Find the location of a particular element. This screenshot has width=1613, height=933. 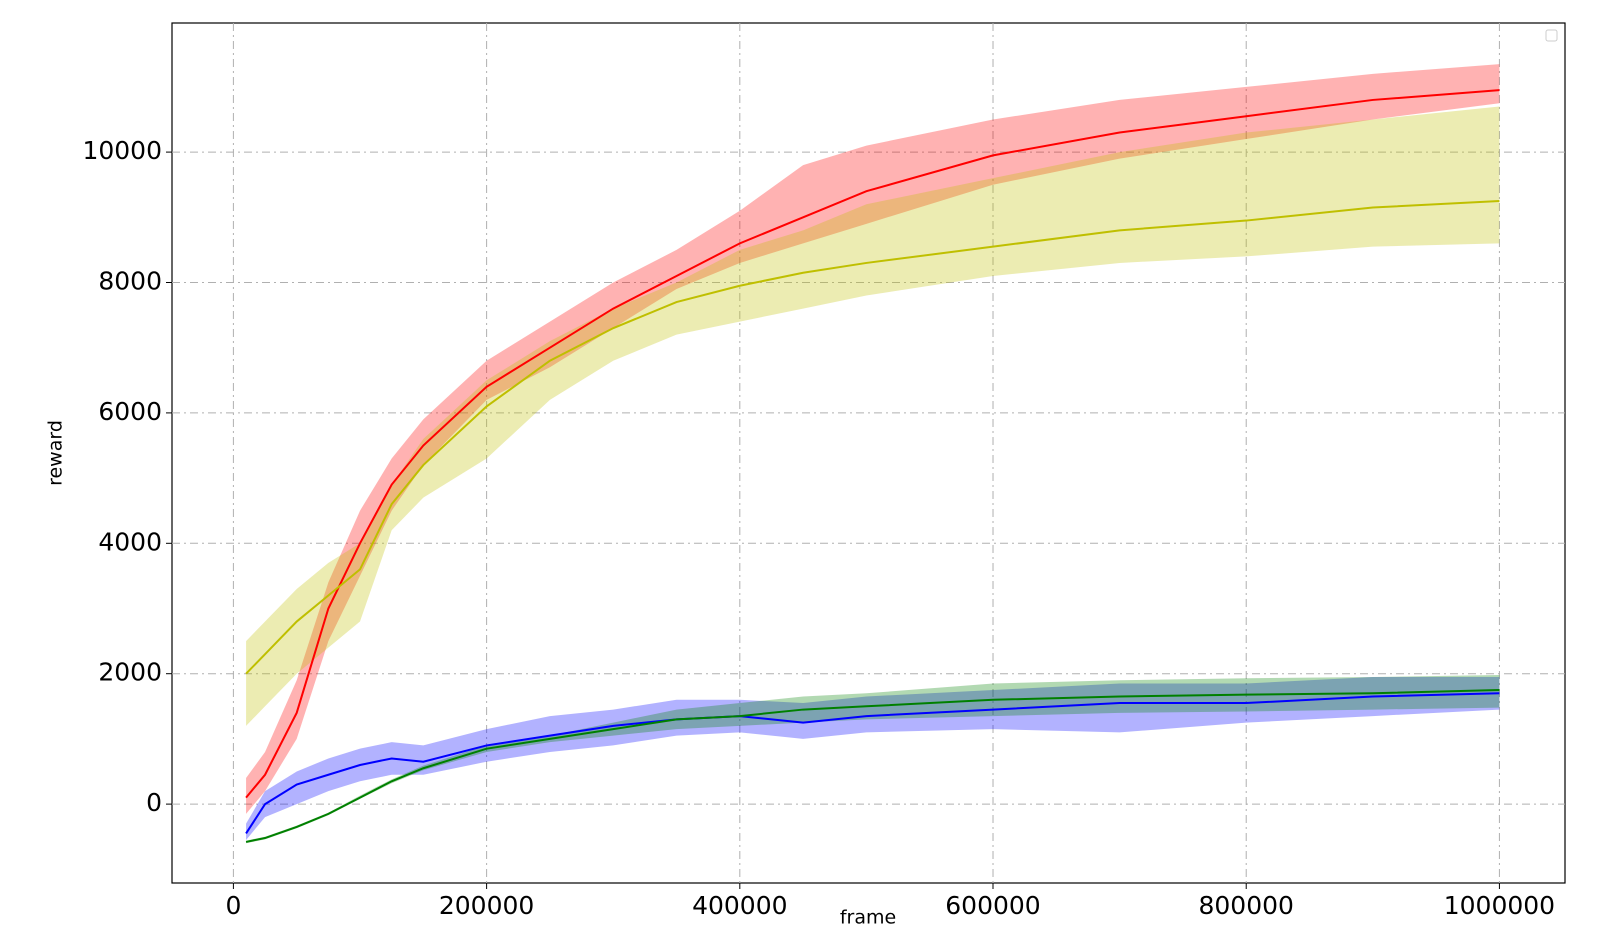

y-tick-label: 0 is located at coordinates (154, 802).